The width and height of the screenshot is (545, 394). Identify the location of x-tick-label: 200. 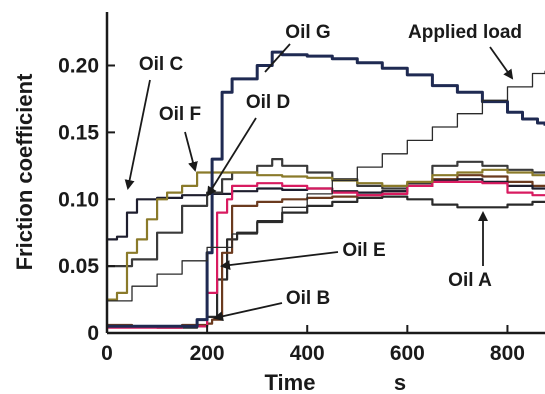
(207, 353).